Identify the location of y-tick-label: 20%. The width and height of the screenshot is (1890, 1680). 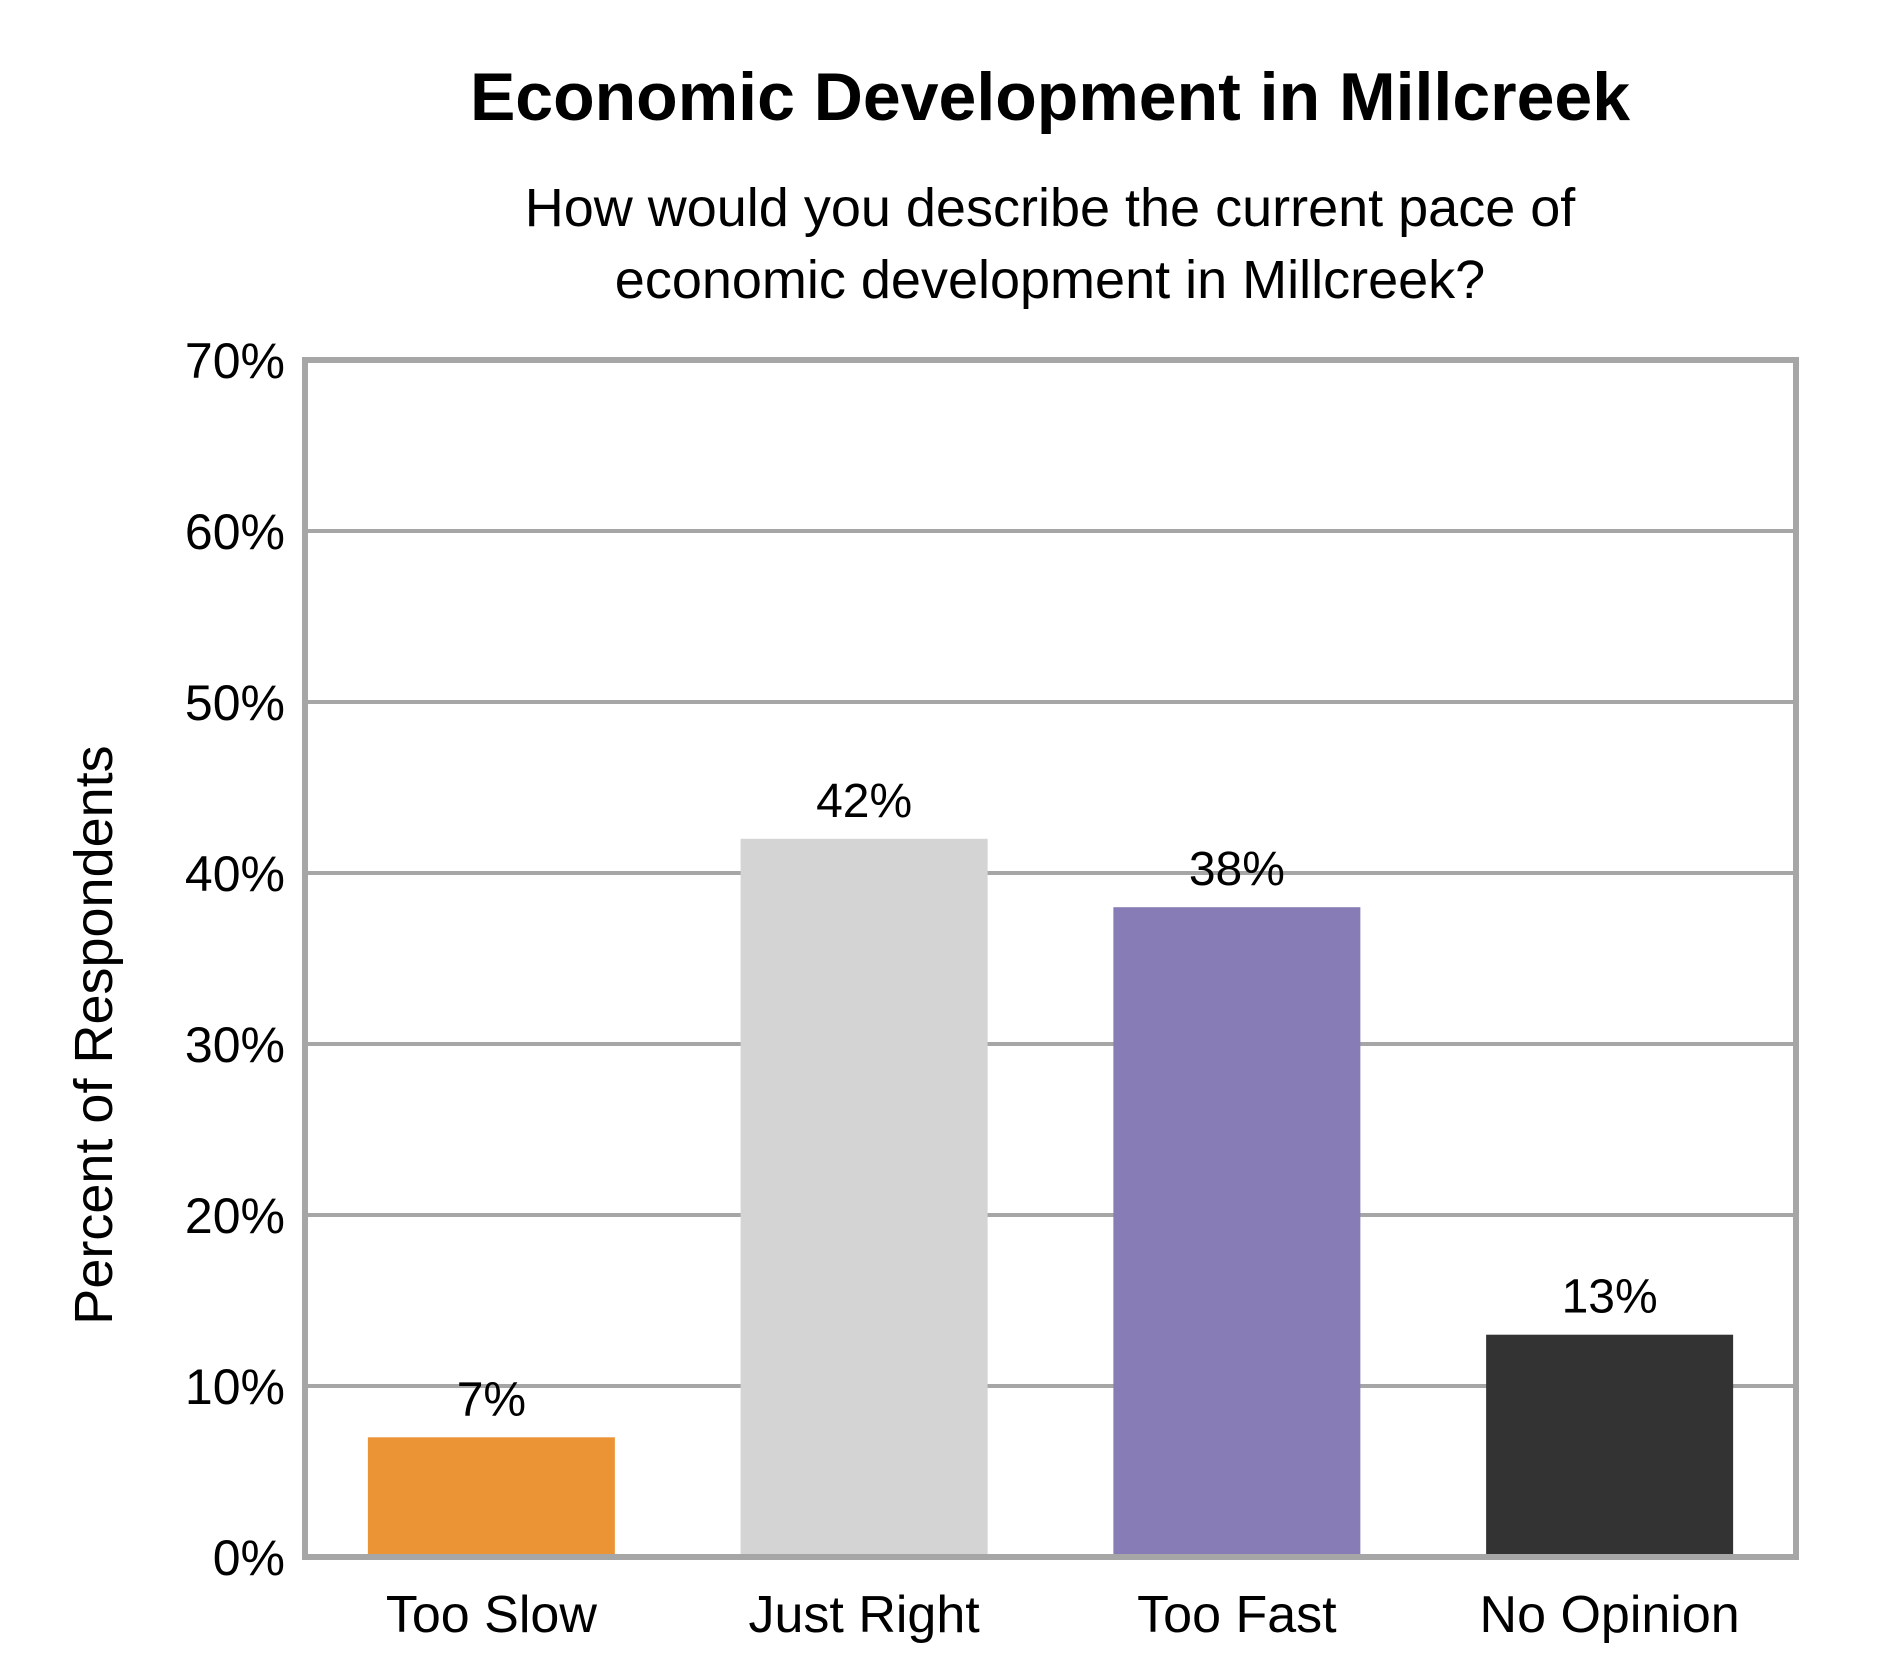
(235, 1216).